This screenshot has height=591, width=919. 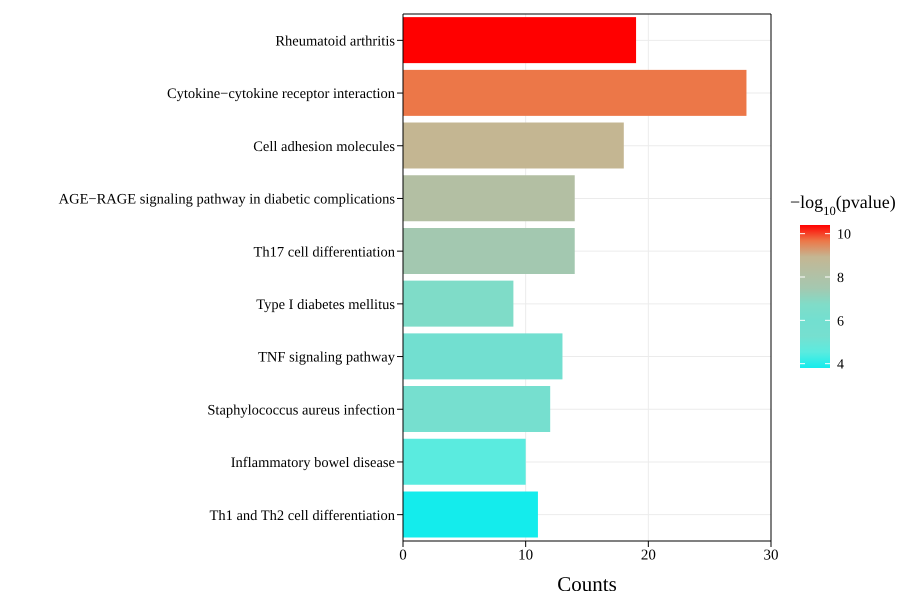 What do you see at coordinates (227, 200) in the screenshot?
I see `y-tick-label: AGE−RAGE signaling pathway in diabetic complications` at bounding box center [227, 200].